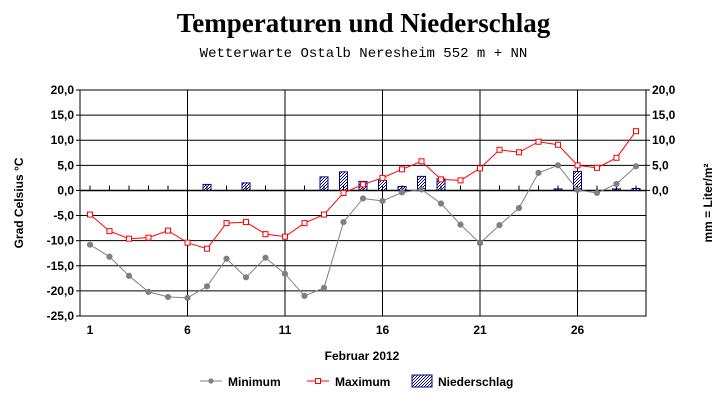 The height and width of the screenshot is (404, 727). What do you see at coordinates (61, 291) in the screenshot?
I see `y-tick-label-left: -20,0` at bounding box center [61, 291].